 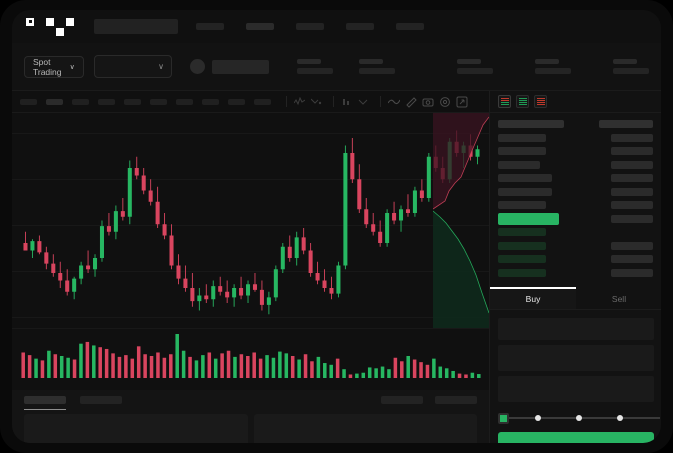 I want to click on amount-percent-slider, so click(x=579, y=418).